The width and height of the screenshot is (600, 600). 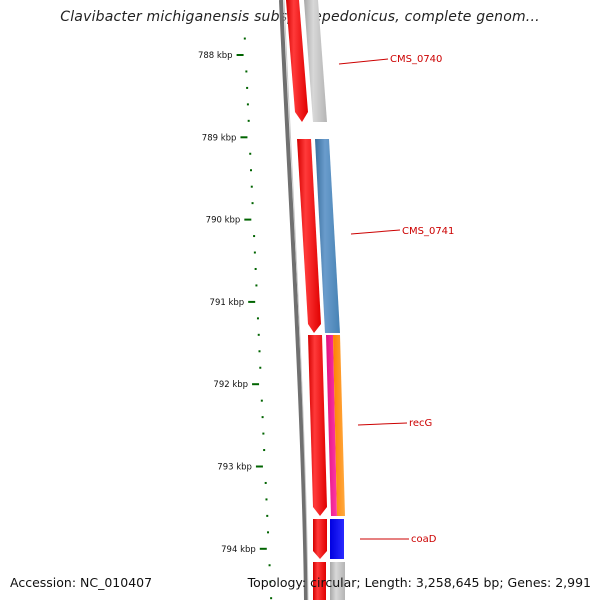 I want to click on gene-track, so click(x=324, y=300).